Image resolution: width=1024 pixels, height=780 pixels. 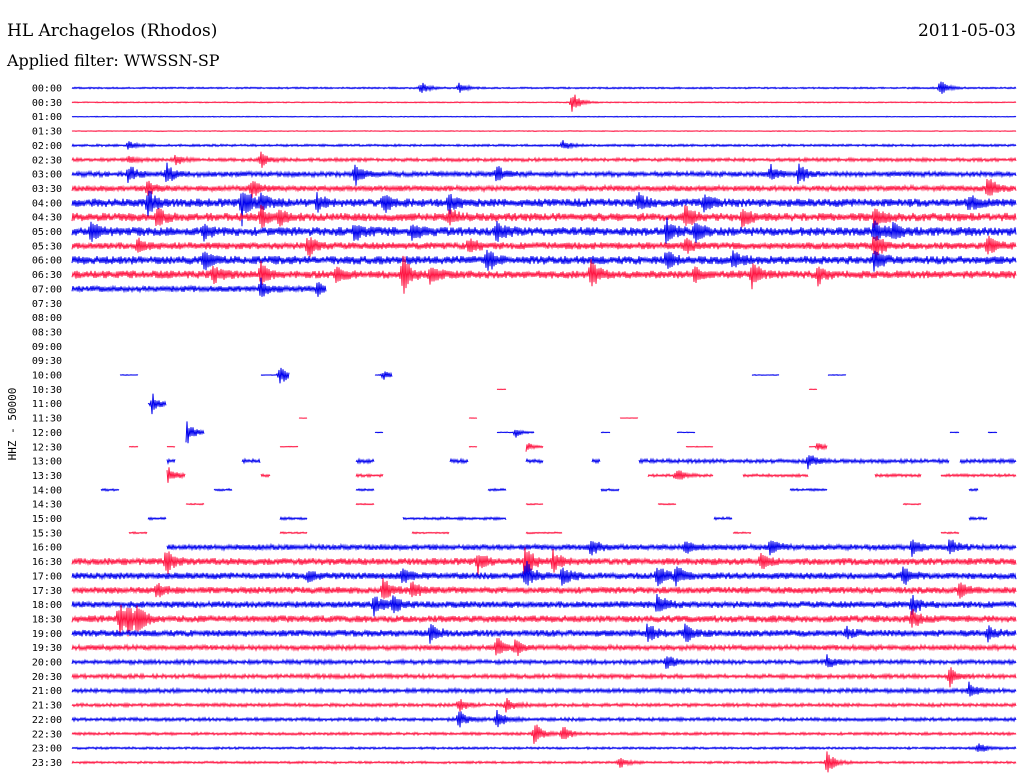 What do you see at coordinates (47, 232) in the screenshot?
I see `time-tick-label: 05:00` at bounding box center [47, 232].